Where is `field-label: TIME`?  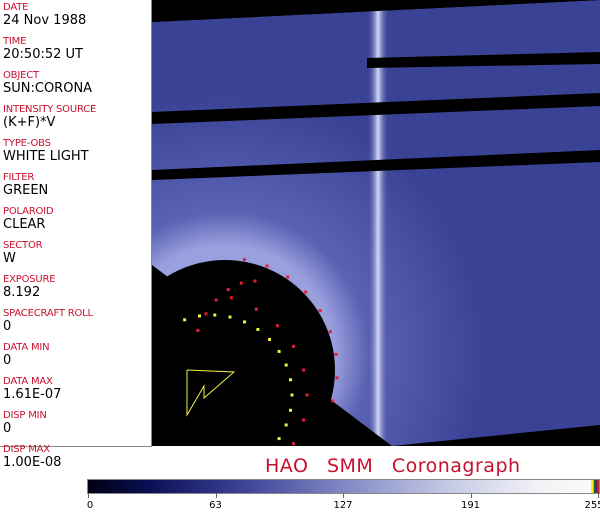 field-label: TIME is located at coordinates (15, 41).